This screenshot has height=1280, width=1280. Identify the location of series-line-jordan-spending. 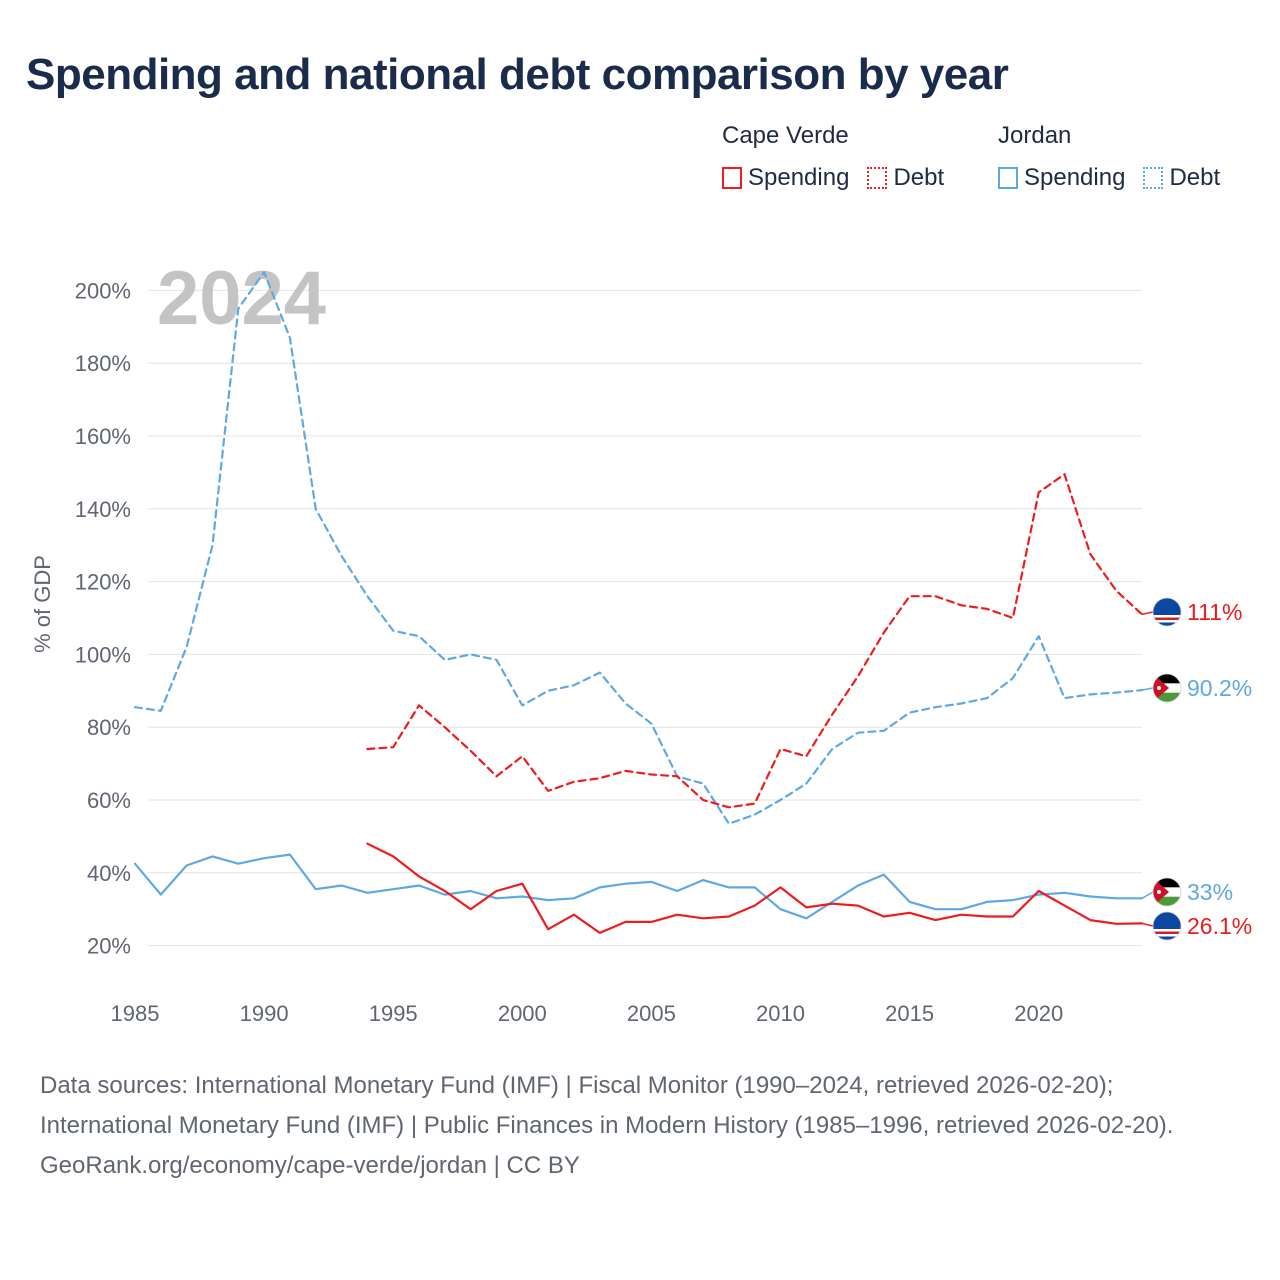
(638, 886).